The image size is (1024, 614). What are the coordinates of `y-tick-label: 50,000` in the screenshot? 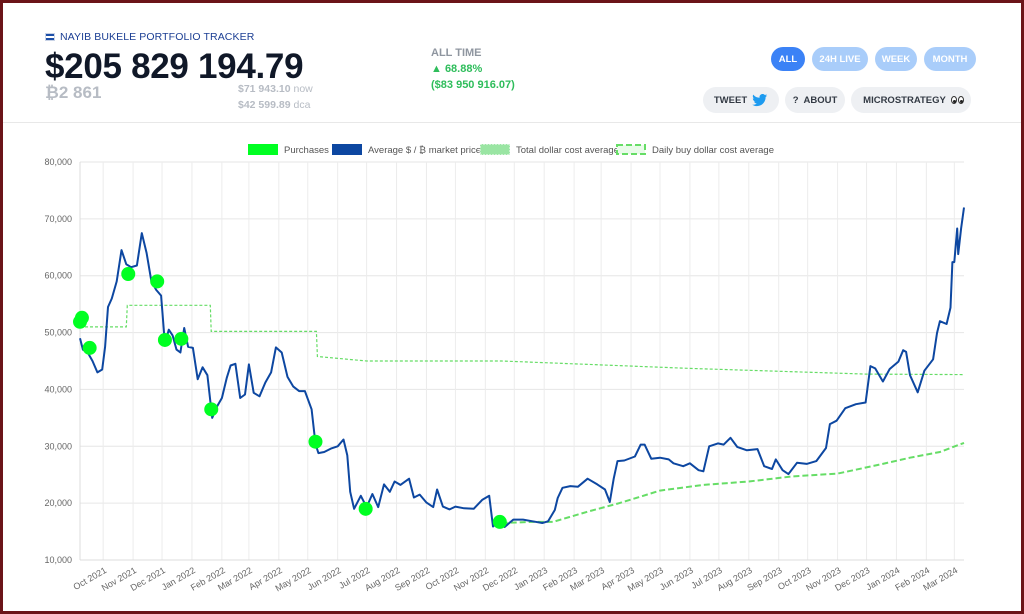 It's located at (58, 333).